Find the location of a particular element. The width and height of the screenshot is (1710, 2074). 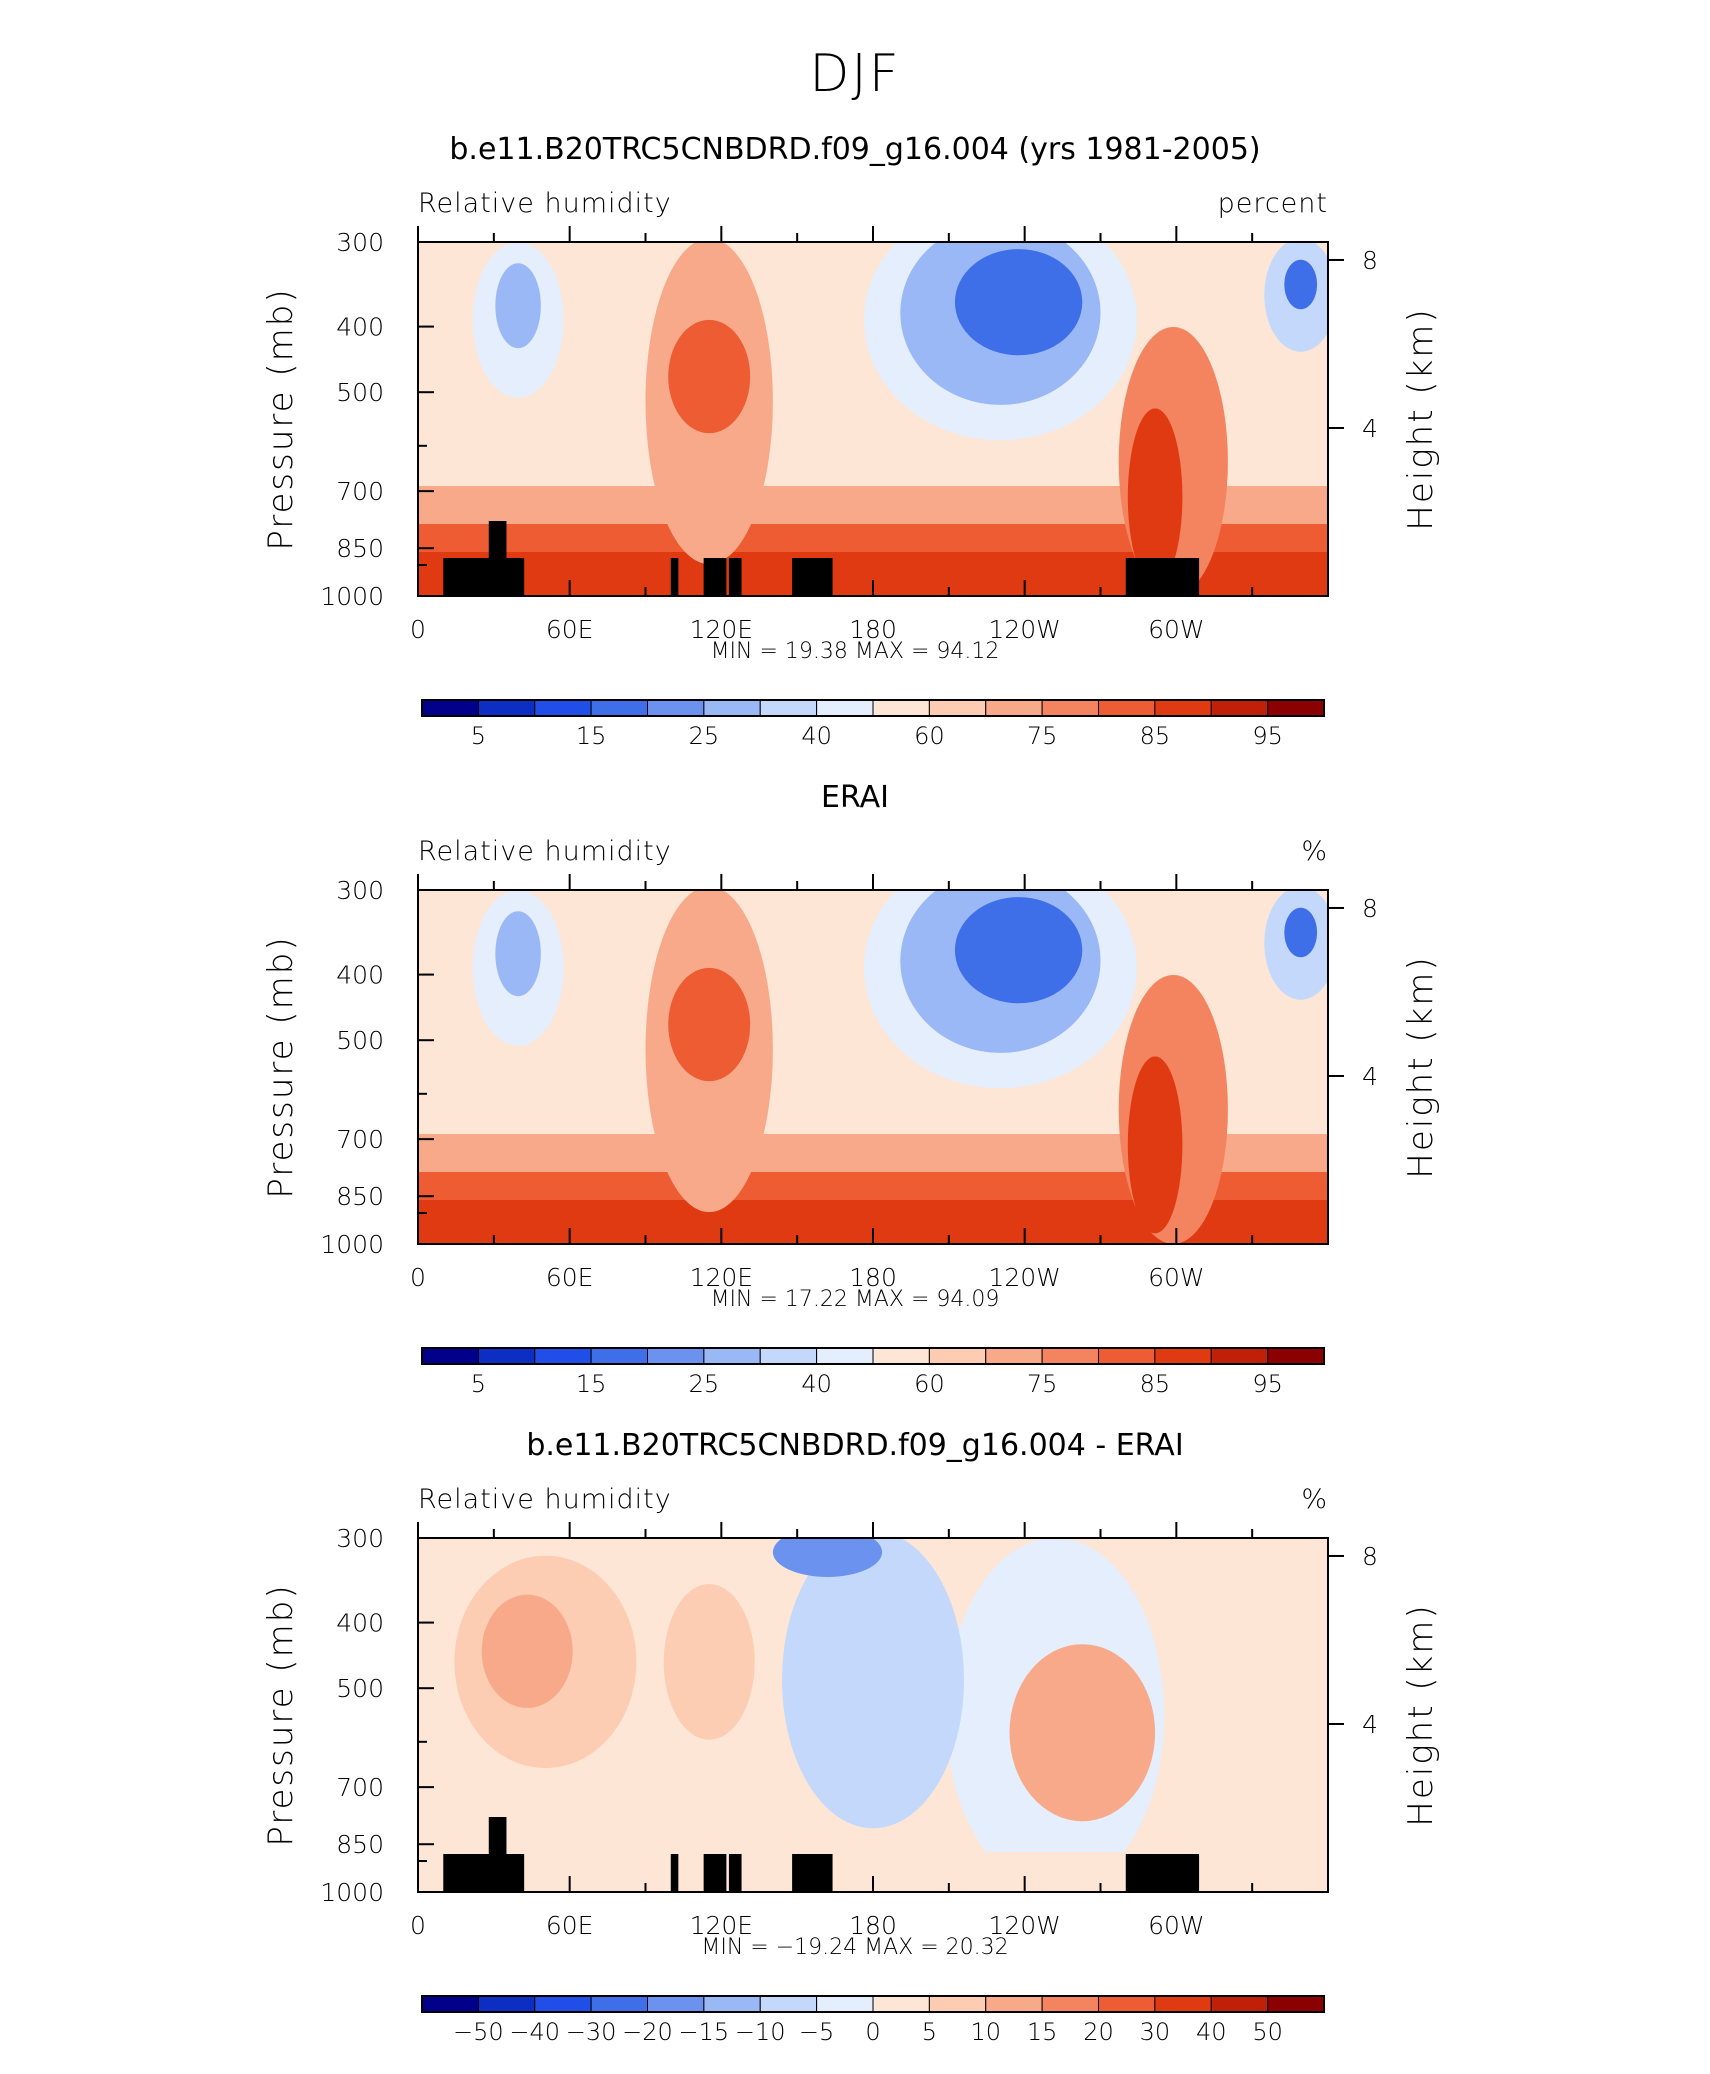

colorbar-label: 20 is located at coordinates (1098, 2032).